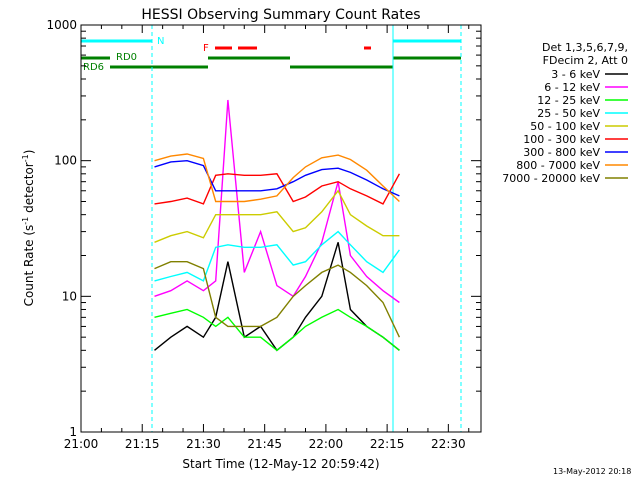 This screenshot has width=640, height=480. What do you see at coordinates (551, 178) in the screenshot?
I see `legend-label-8: 7000 - 20000 keV` at bounding box center [551, 178].